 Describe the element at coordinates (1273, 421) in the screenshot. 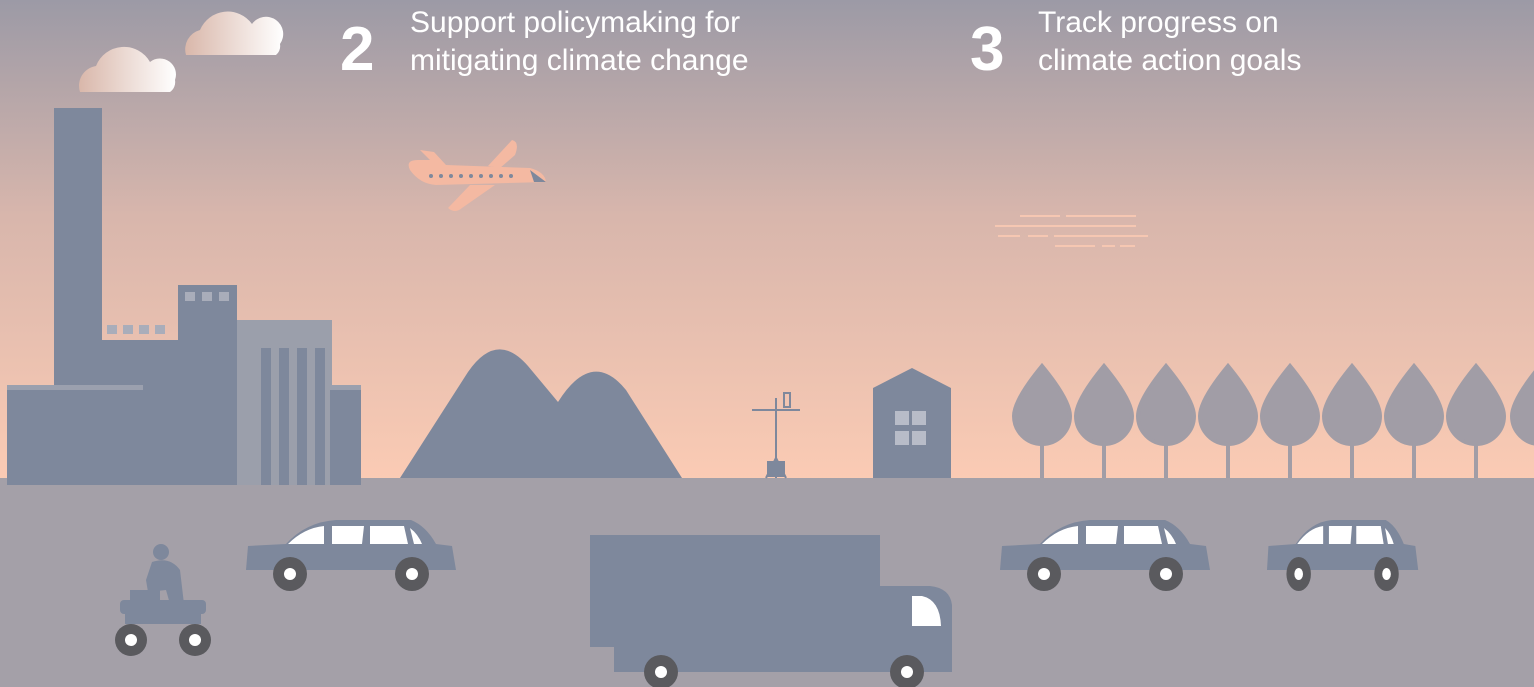

I see `trees` at that location.